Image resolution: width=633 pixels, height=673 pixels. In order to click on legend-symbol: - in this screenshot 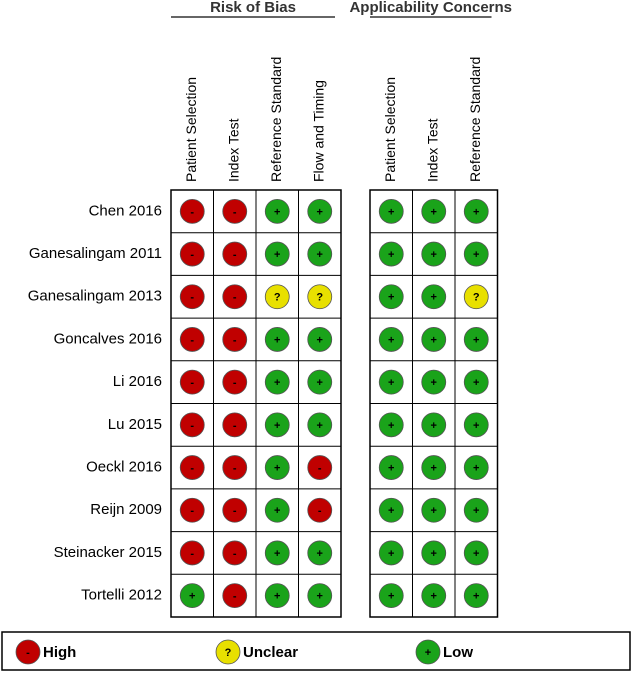, I will do `click(28, 653)`.